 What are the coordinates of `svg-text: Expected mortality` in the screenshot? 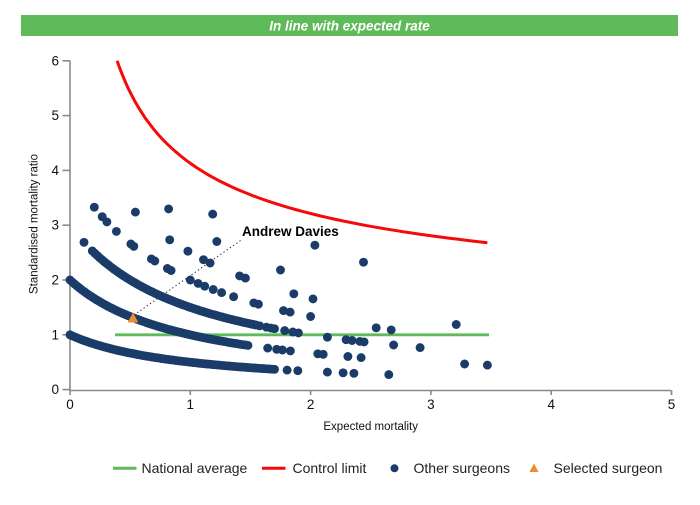 It's located at (370, 427).